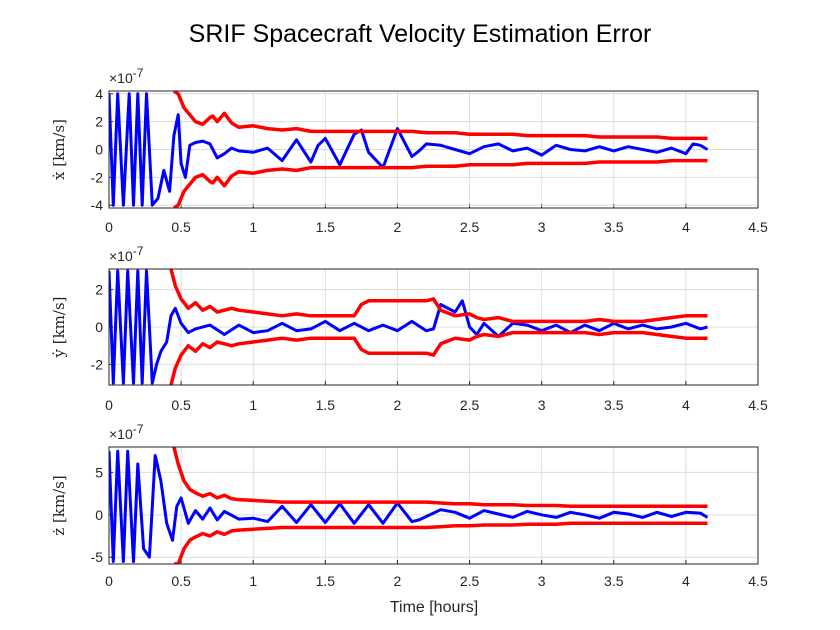 The width and height of the screenshot is (840, 630). Describe the element at coordinates (97, 205) in the screenshot. I see `y-tick-label: -4` at that location.